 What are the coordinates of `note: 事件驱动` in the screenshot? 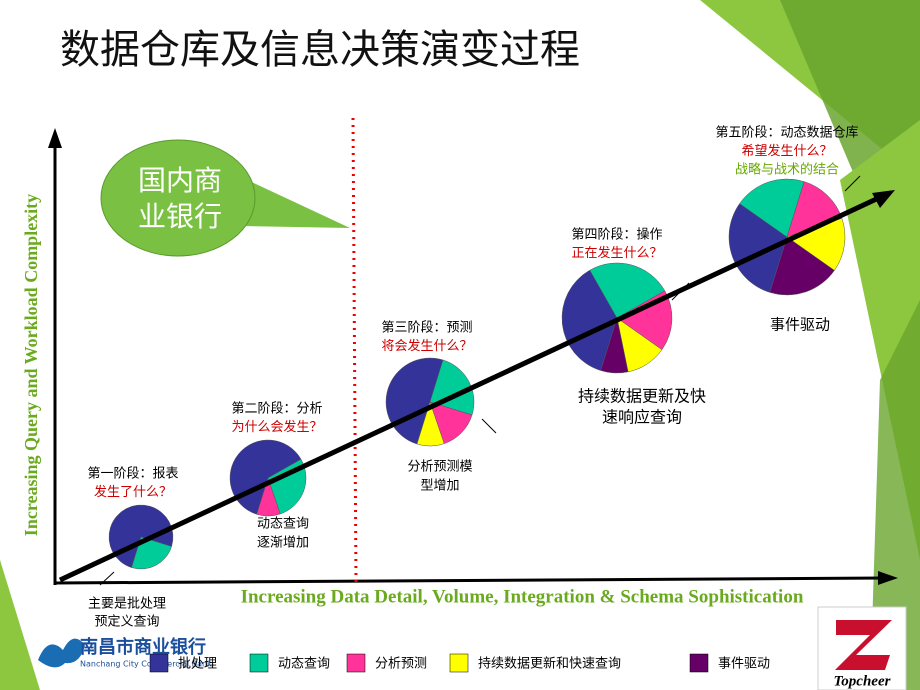 It's located at (800, 325).